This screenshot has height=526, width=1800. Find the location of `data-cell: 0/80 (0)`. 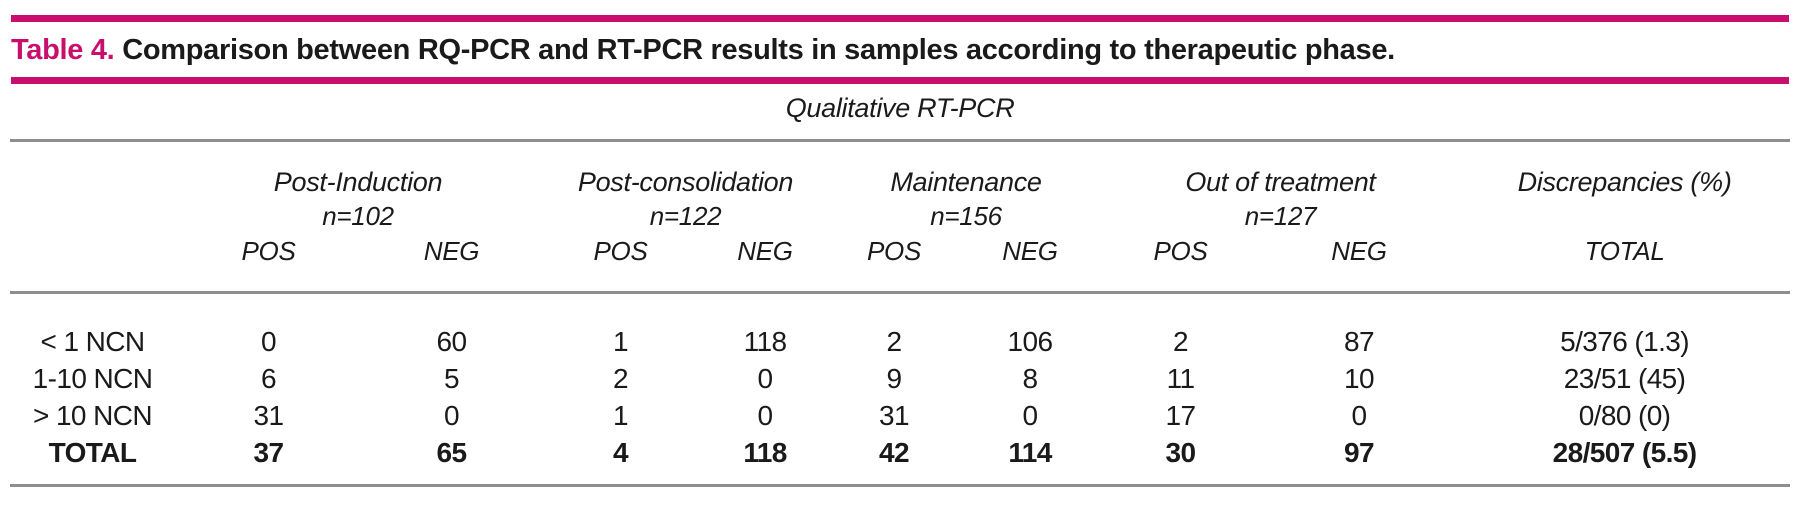

data-cell: 0/80 (0) is located at coordinates (1624, 415).